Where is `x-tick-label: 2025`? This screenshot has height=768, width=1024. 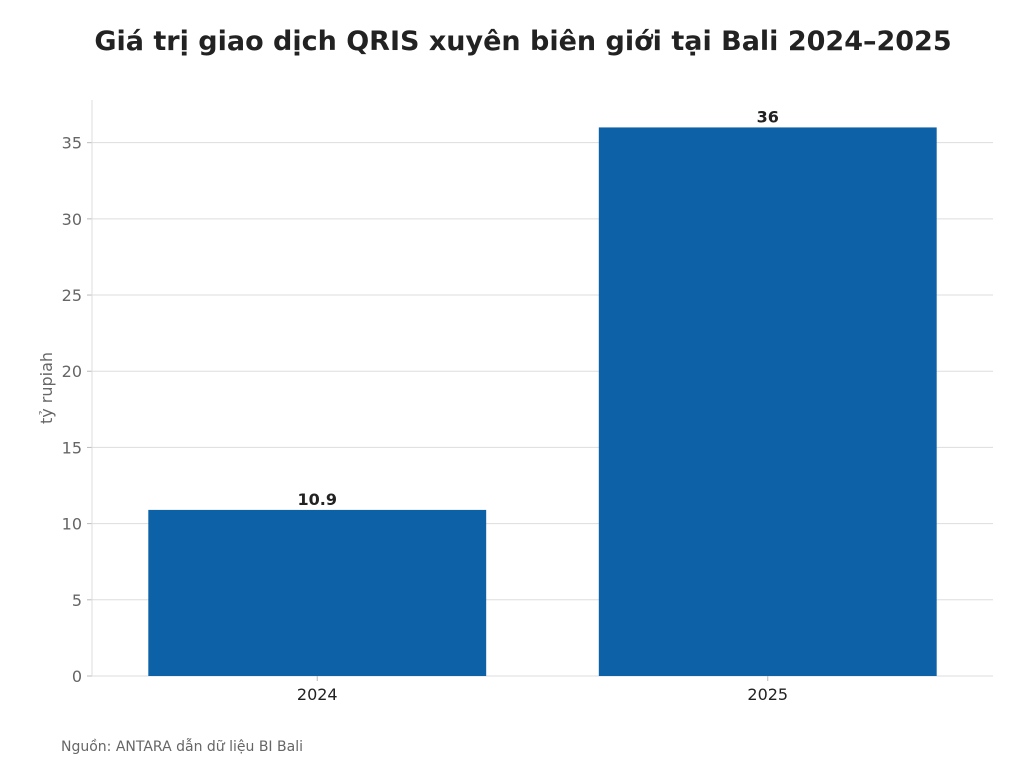
x-tick-label: 2025 is located at coordinates (767, 694).